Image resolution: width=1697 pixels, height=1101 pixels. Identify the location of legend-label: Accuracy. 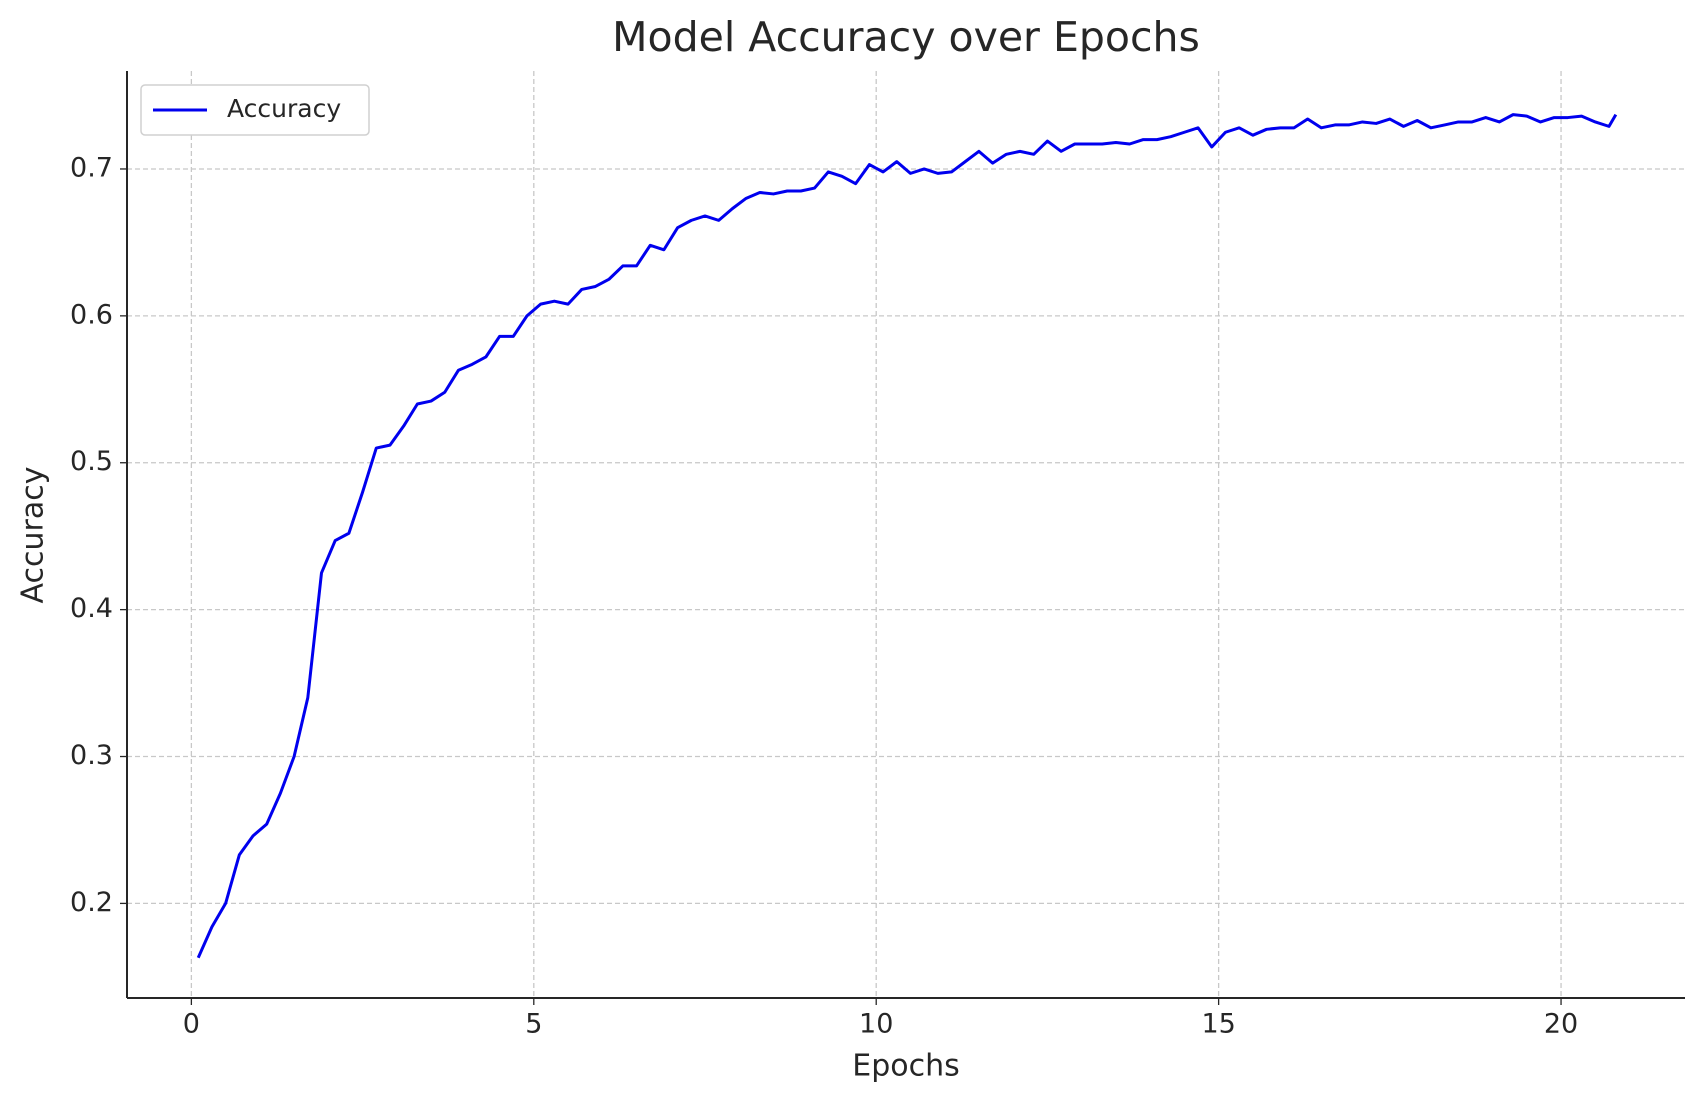
(284, 108).